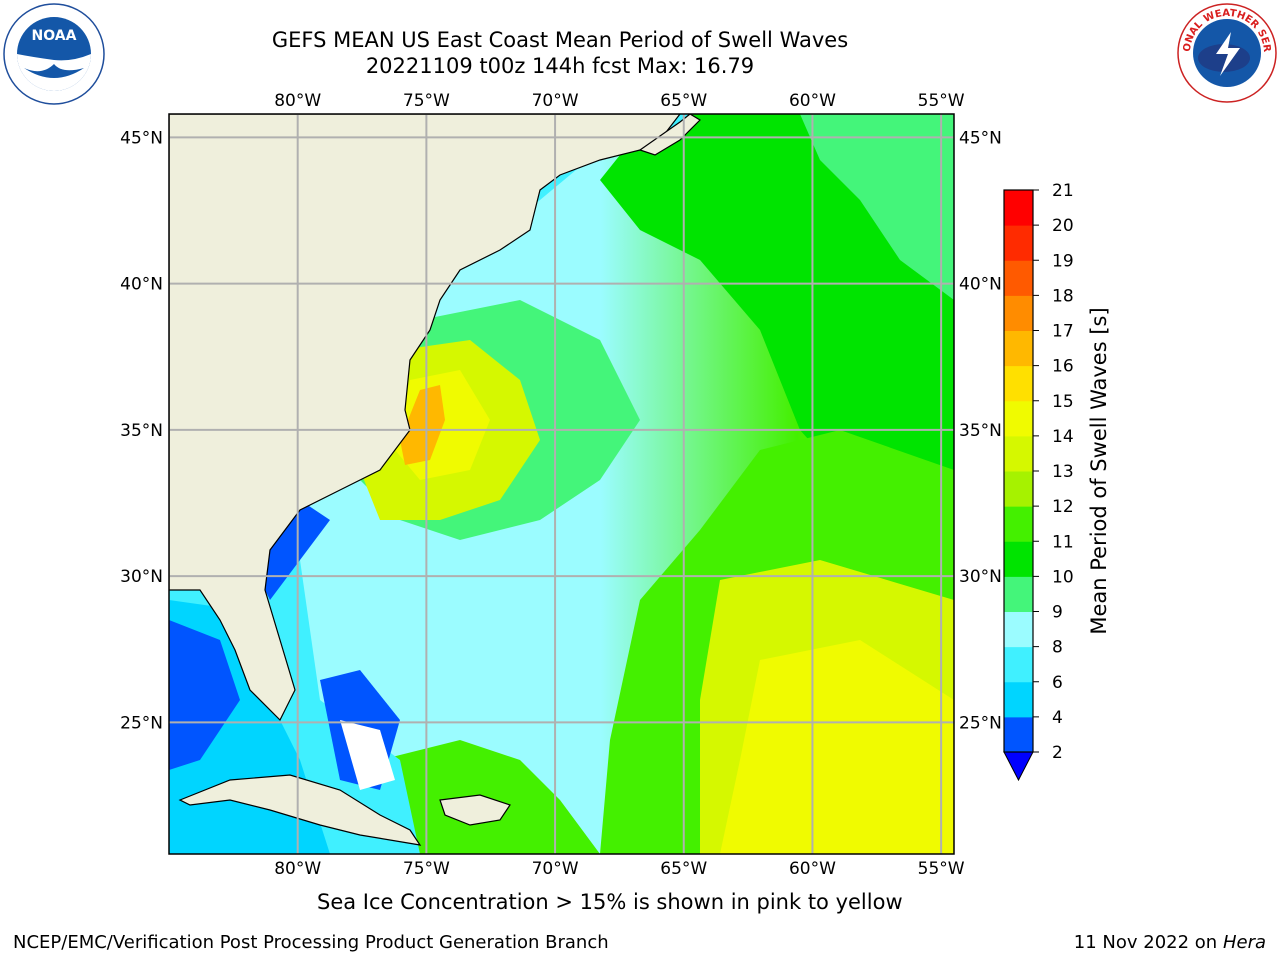  Describe the element at coordinates (1063, 332) in the screenshot. I see `colorbar-tick-label: 17` at that location.